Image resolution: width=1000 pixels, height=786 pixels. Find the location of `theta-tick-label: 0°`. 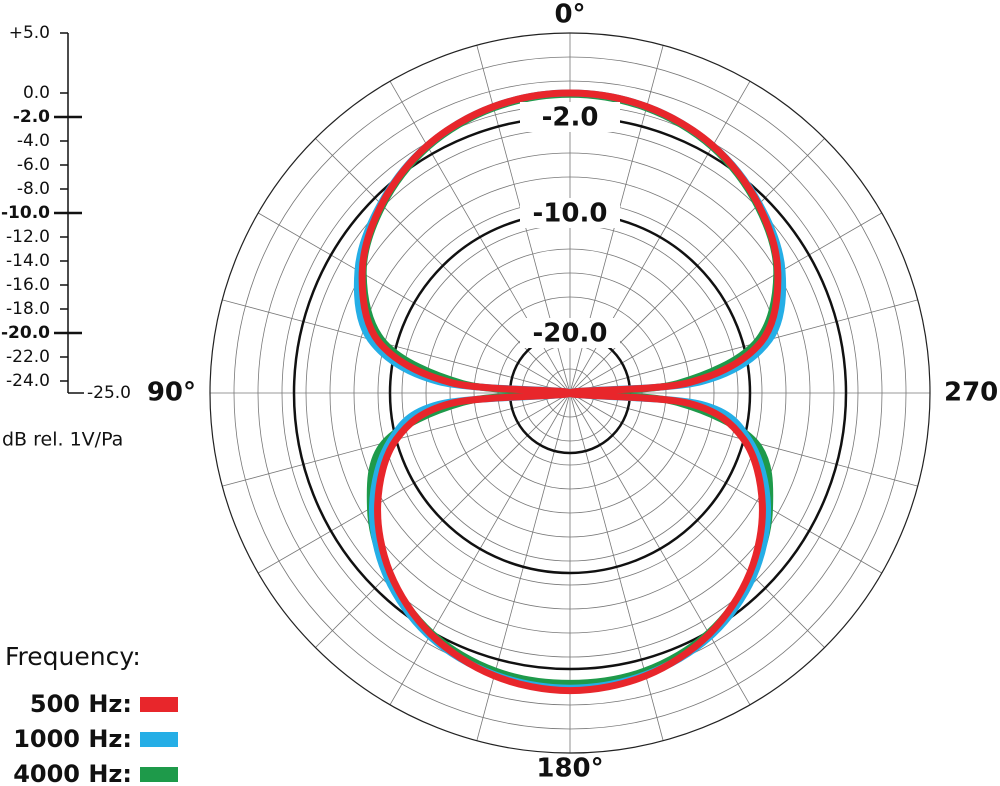

theta-tick-label: 0° is located at coordinates (569, 15).